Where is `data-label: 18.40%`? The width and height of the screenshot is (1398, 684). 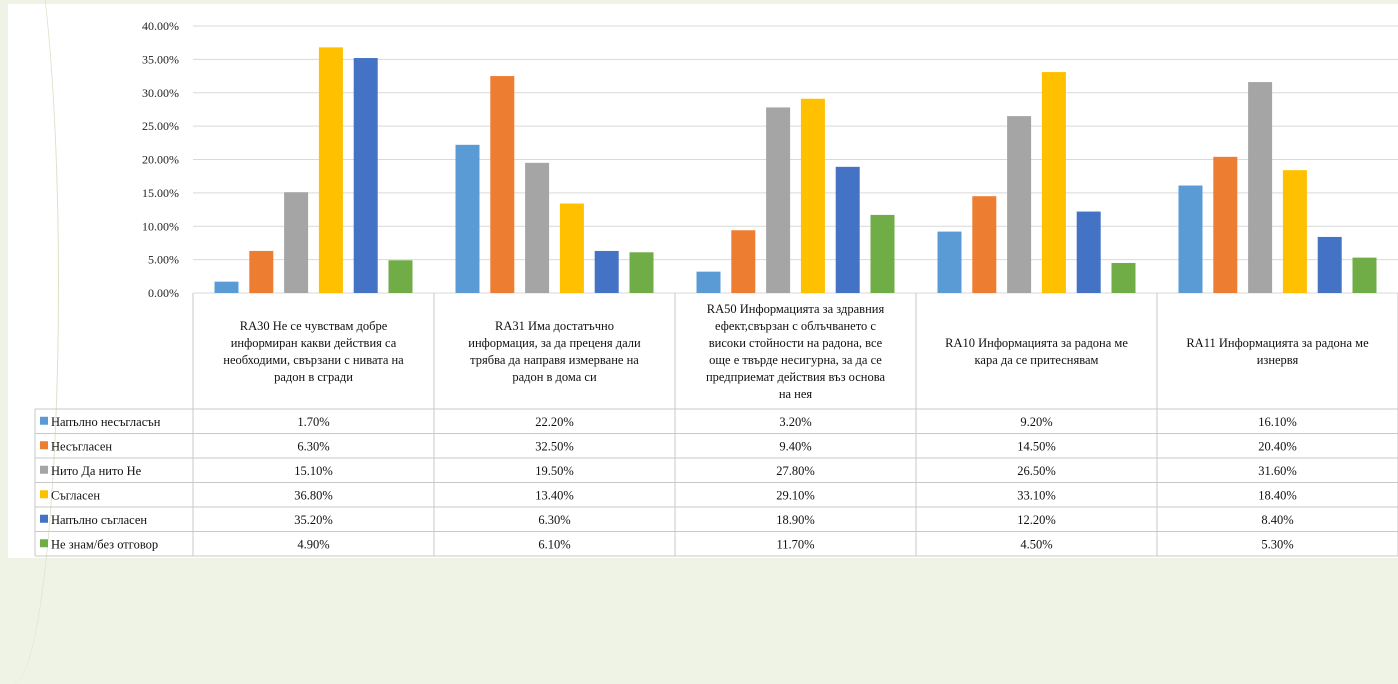 data-label: 18.40% is located at coordinates (1277, 495).